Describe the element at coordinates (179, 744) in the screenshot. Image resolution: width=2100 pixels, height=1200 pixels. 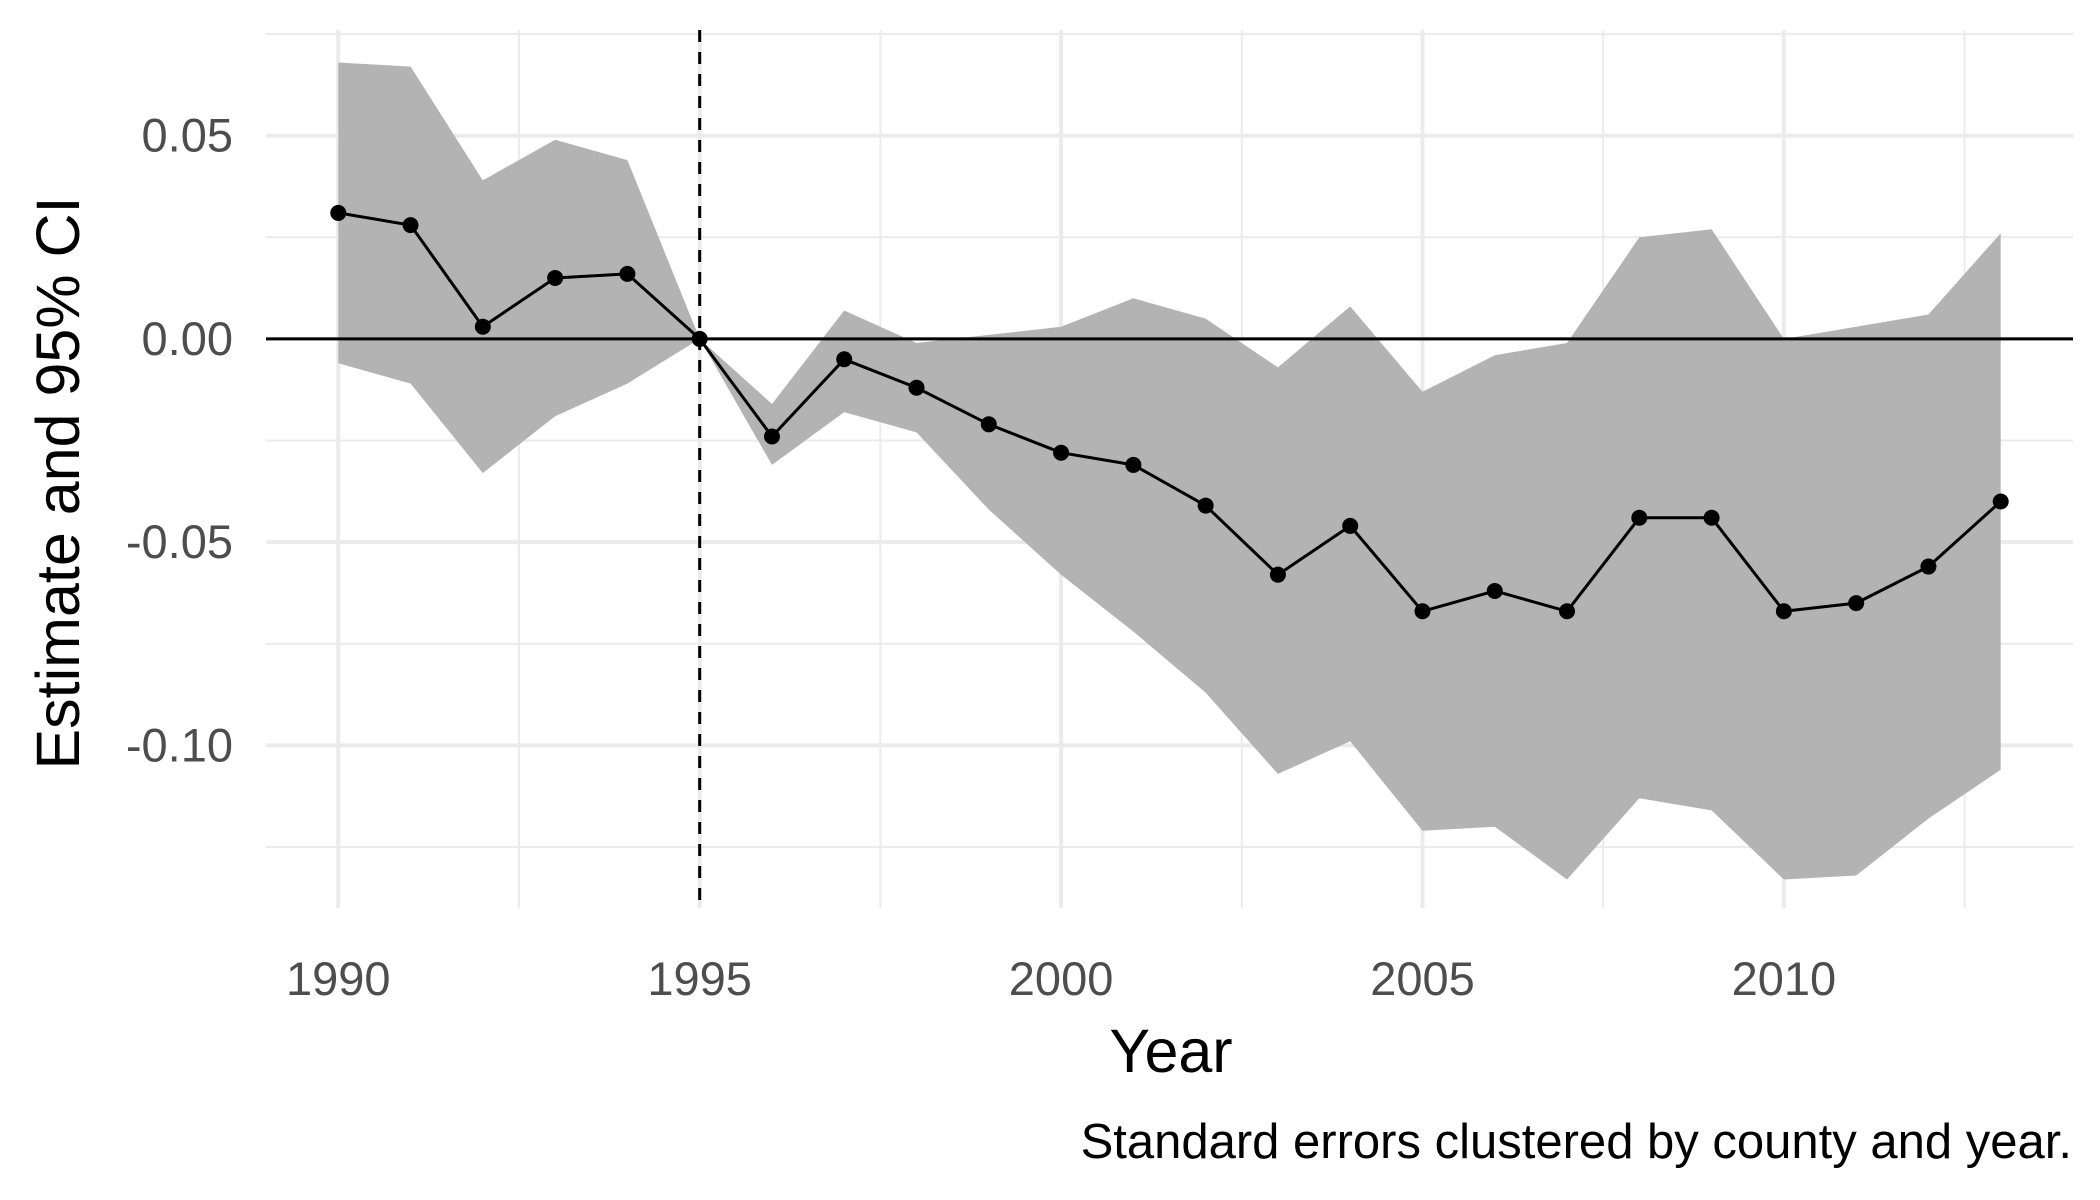
I see `y-tick-label: -0.10` at that location.